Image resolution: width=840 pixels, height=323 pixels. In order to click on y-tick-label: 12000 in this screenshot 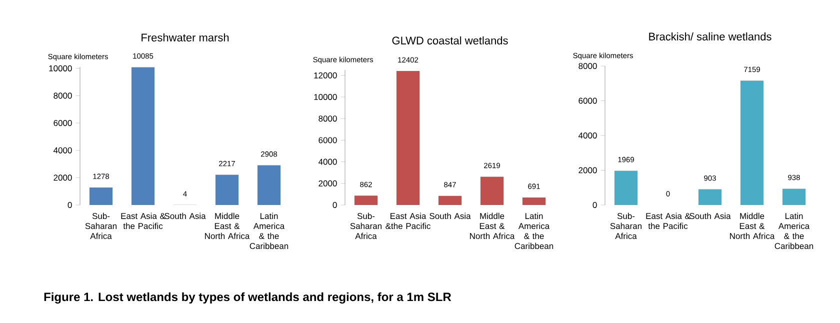, I will do `click(325, 75)`.